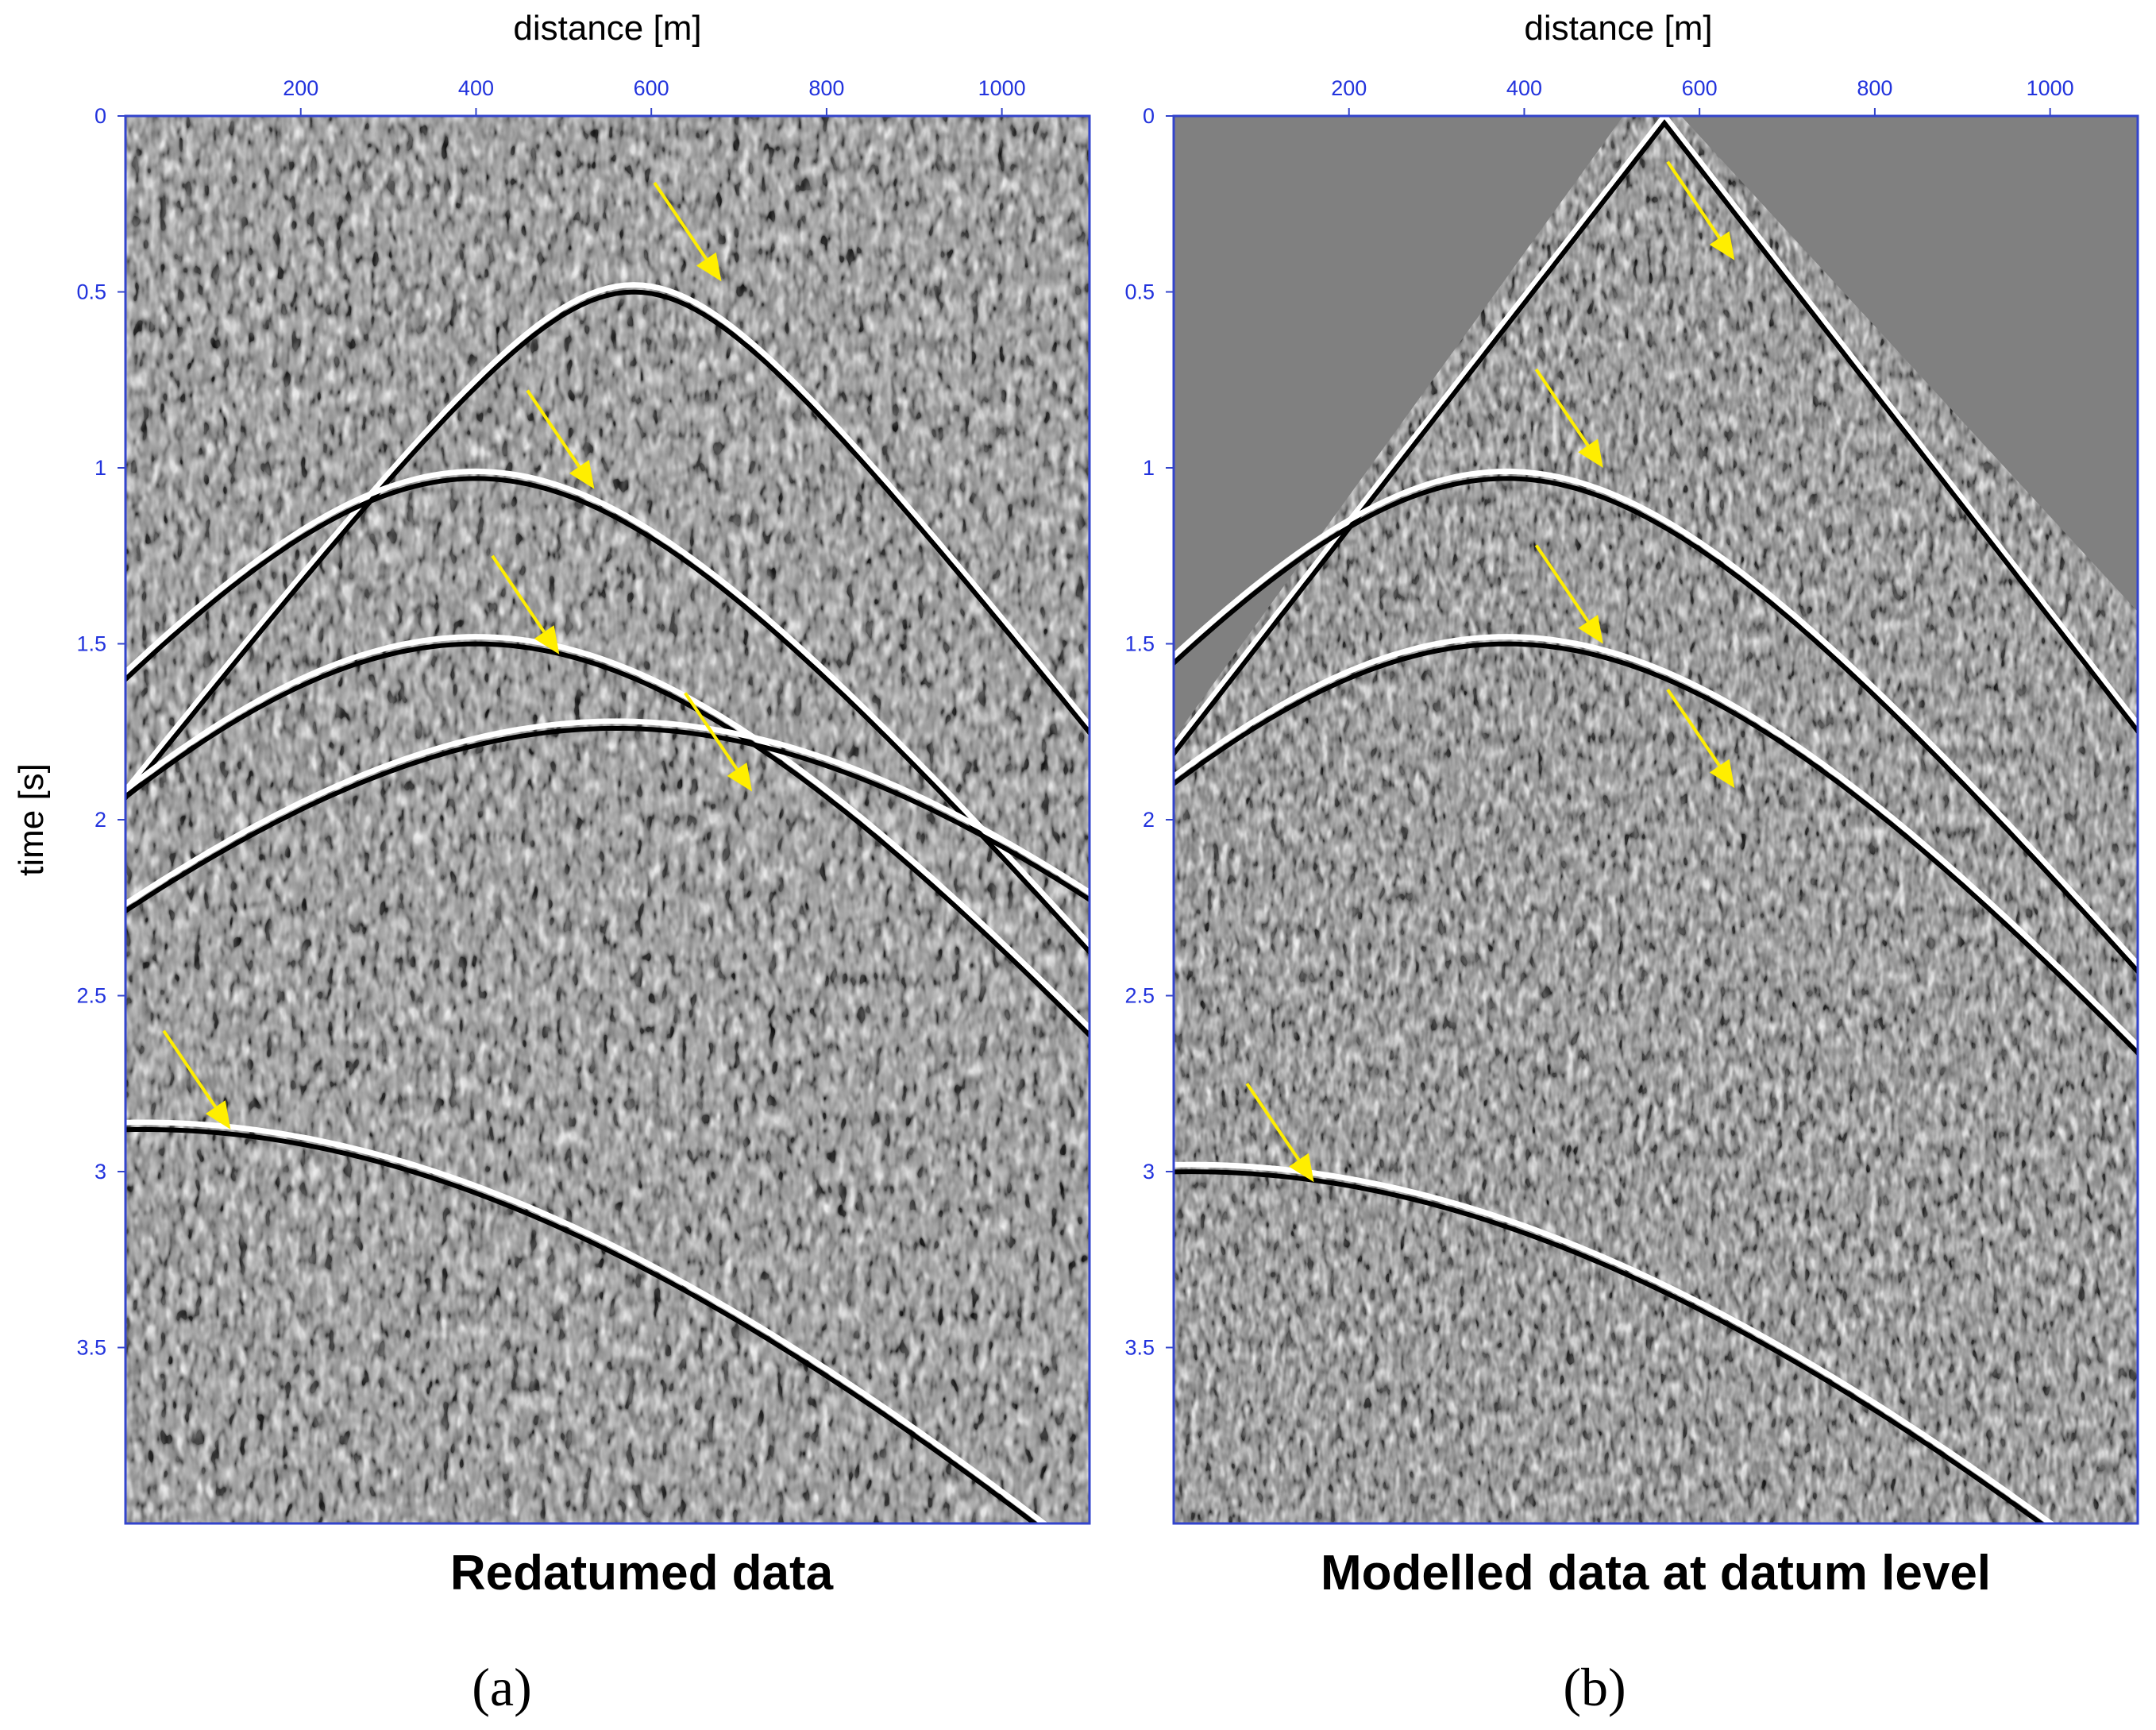  What do you see at coordinates (101, 732) in the screenshot?
I see `y-ticks-a: 0 0.5 1 1.5 2 2.5 3 3.5` at bounding box center [101, 732].